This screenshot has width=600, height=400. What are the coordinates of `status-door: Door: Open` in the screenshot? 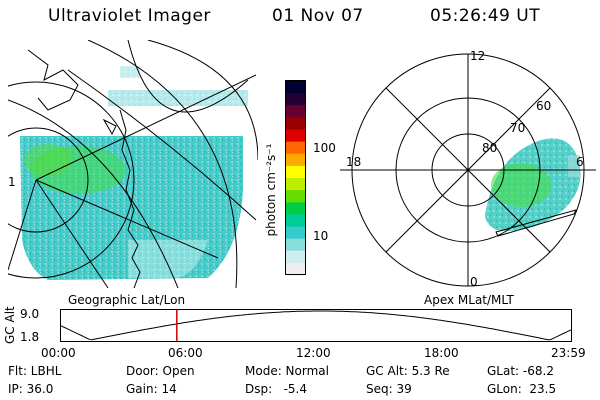 It's located at (160, 371).